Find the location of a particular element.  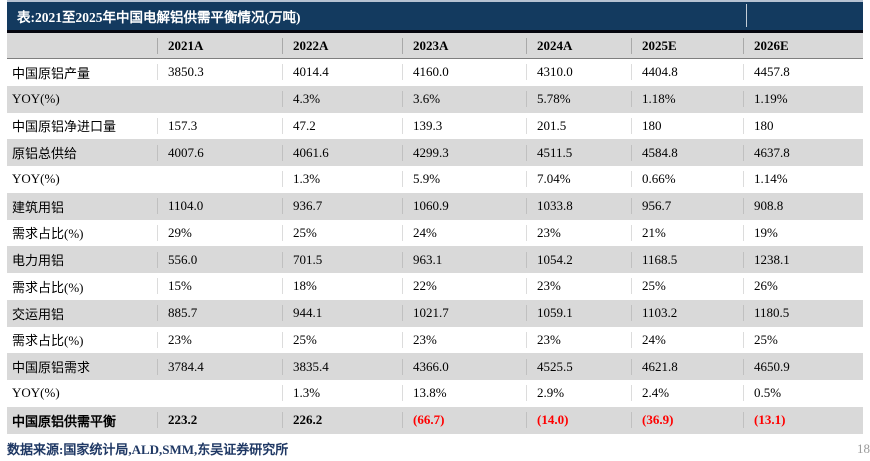

cell-value: 4404.8 is located at coordinates (687, 72).